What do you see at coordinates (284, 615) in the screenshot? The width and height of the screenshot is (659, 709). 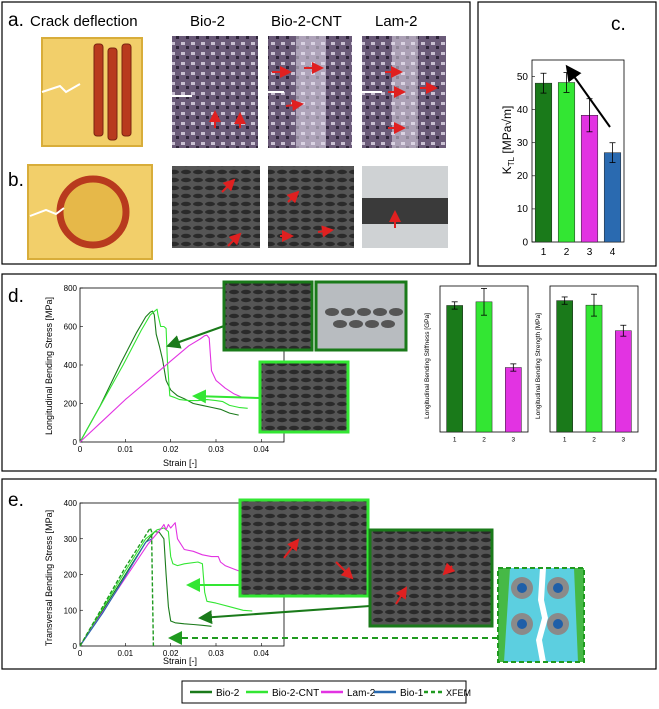 I see `arrow-e-dark` at bounding box center [284, 615].